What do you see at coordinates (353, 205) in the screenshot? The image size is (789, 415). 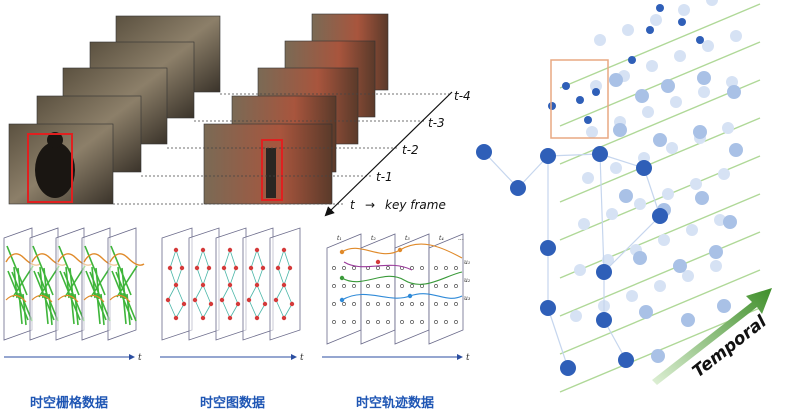 I see `time-label-t: t` at bounding box center [353, 205].